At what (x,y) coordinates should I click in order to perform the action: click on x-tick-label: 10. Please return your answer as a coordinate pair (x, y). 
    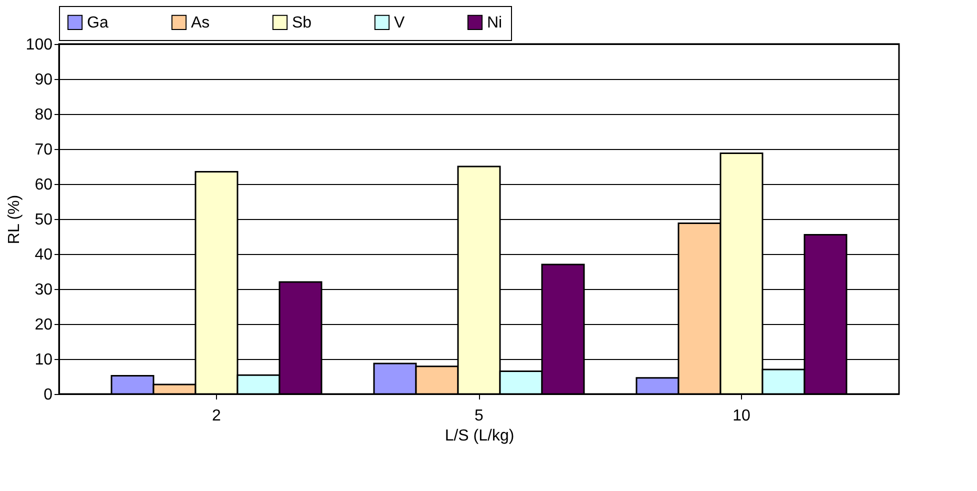
    Looking at the image, I should click on (741, 416).